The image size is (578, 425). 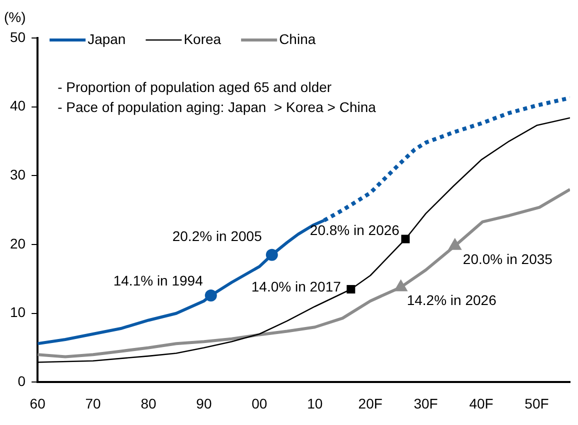 What do you see at coordinates (355, 230) in the screenshot?
I see `annotation: 20.8% in 2026` at bounding box center [355, 230].